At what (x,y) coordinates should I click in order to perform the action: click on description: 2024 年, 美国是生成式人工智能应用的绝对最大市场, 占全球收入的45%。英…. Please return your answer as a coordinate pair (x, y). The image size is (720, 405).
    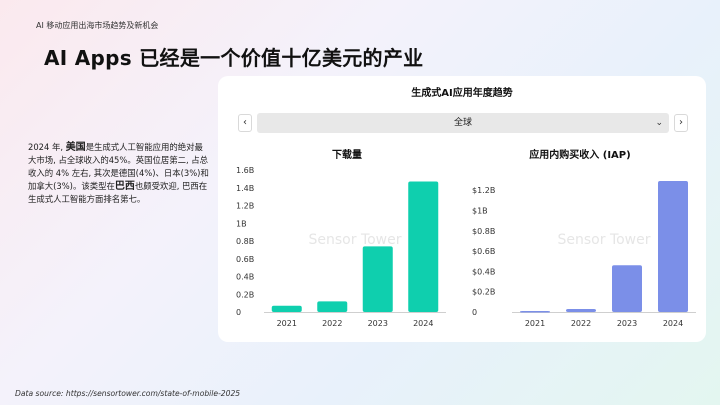
    Looking at the image, I should click on (119, 173).